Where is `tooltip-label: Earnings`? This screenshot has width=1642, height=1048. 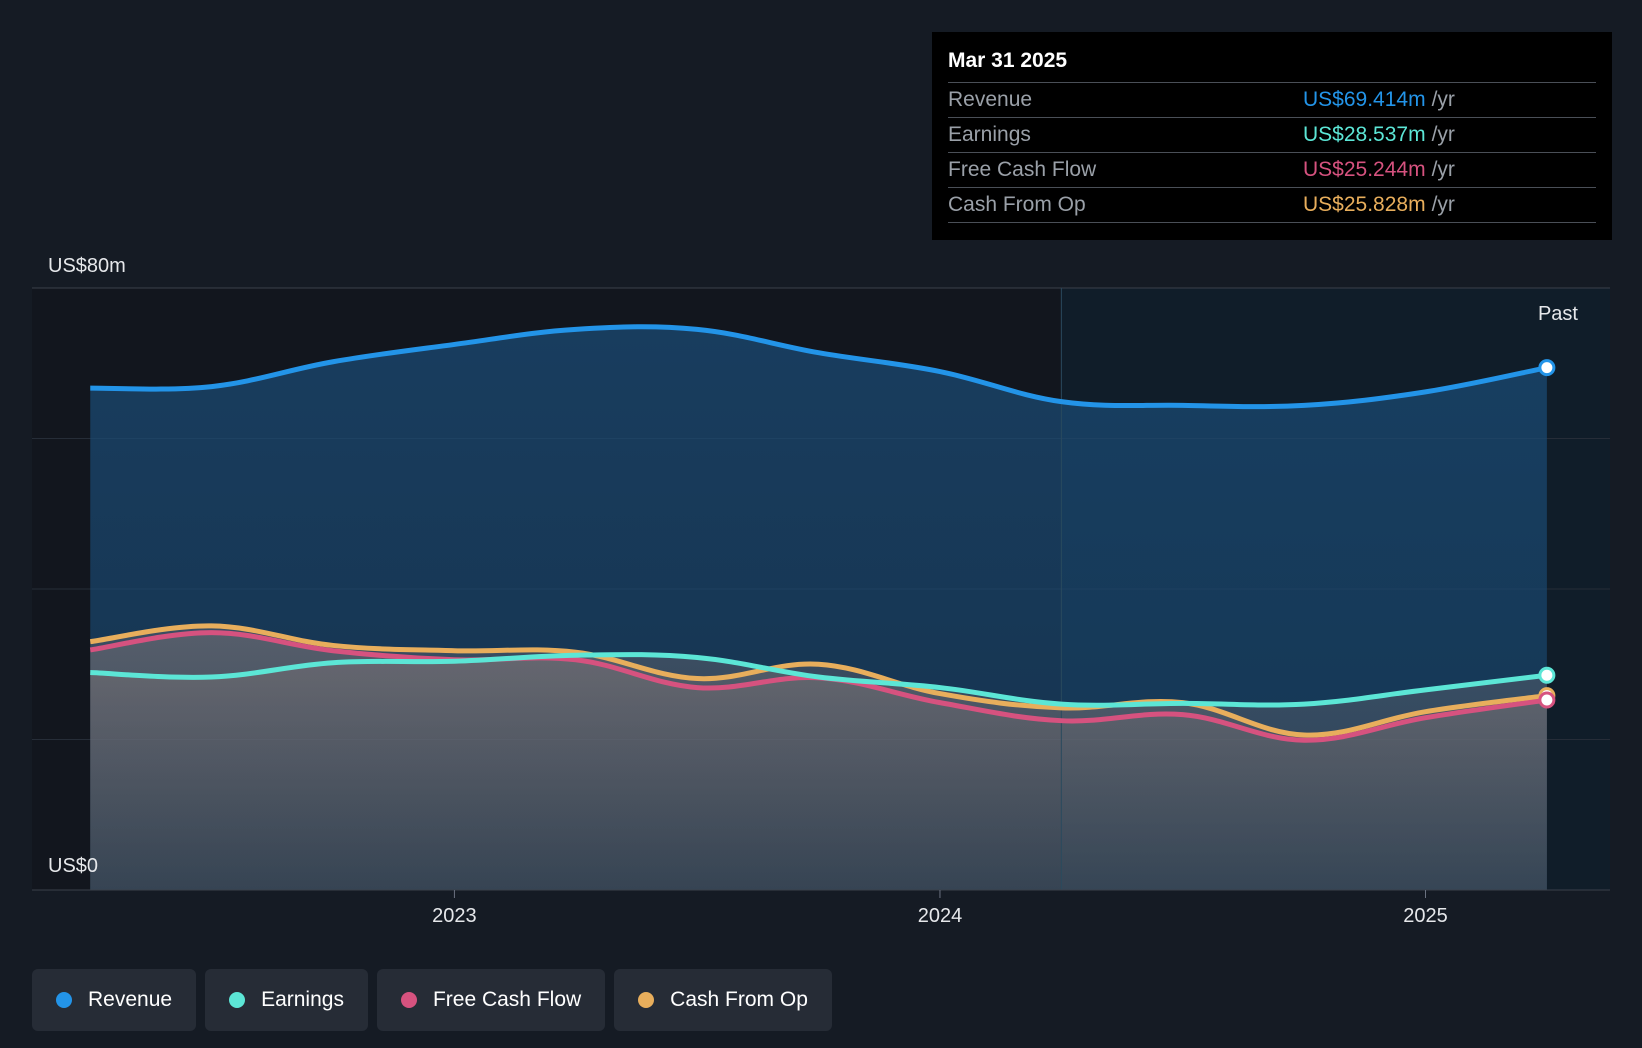
tooltip-label: Earnings is located at coordinates (989, 134).